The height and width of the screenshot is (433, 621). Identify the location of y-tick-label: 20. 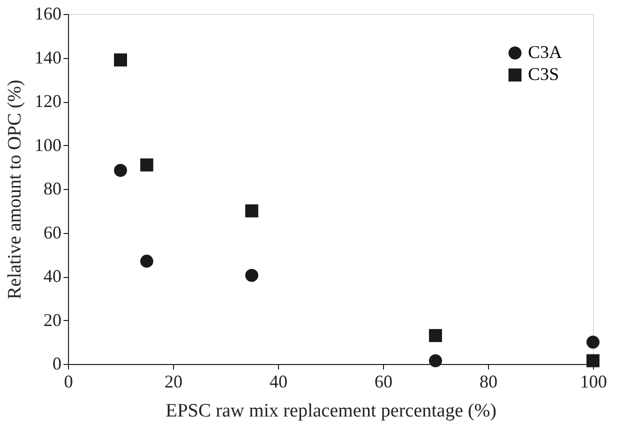
(53, 320).